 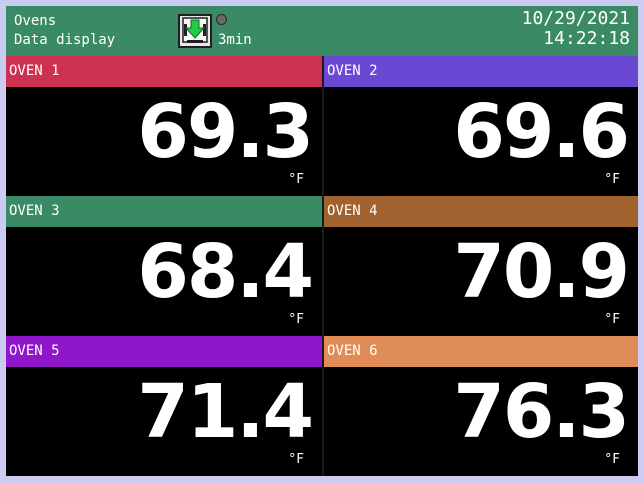 I want to click on display-title: Ovens Data display, so click(x=64, y=31).